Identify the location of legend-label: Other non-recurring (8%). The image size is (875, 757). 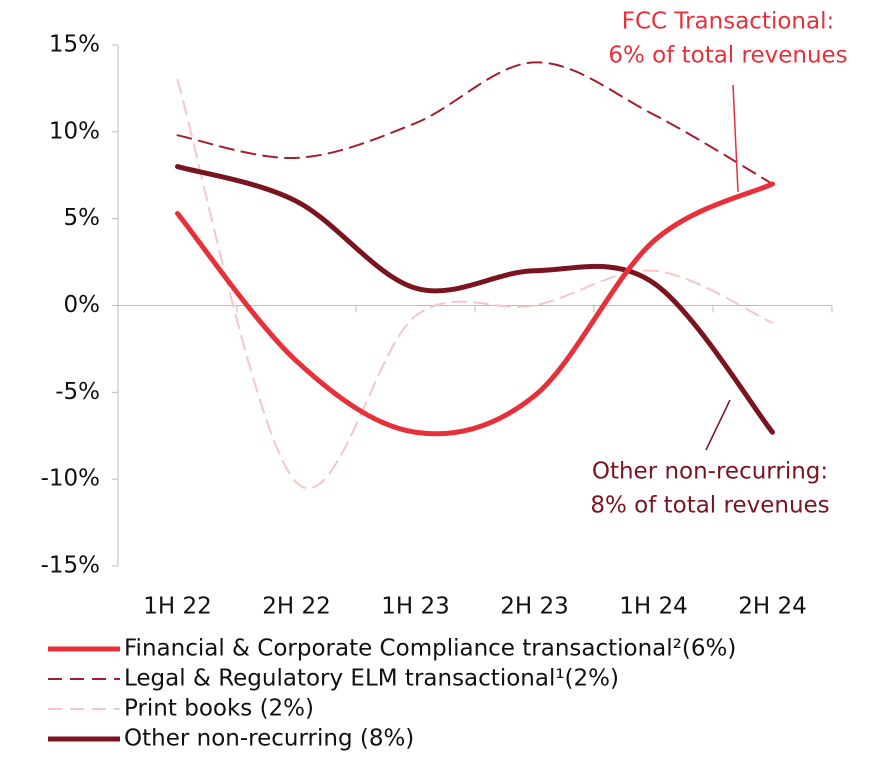
(269, 739).